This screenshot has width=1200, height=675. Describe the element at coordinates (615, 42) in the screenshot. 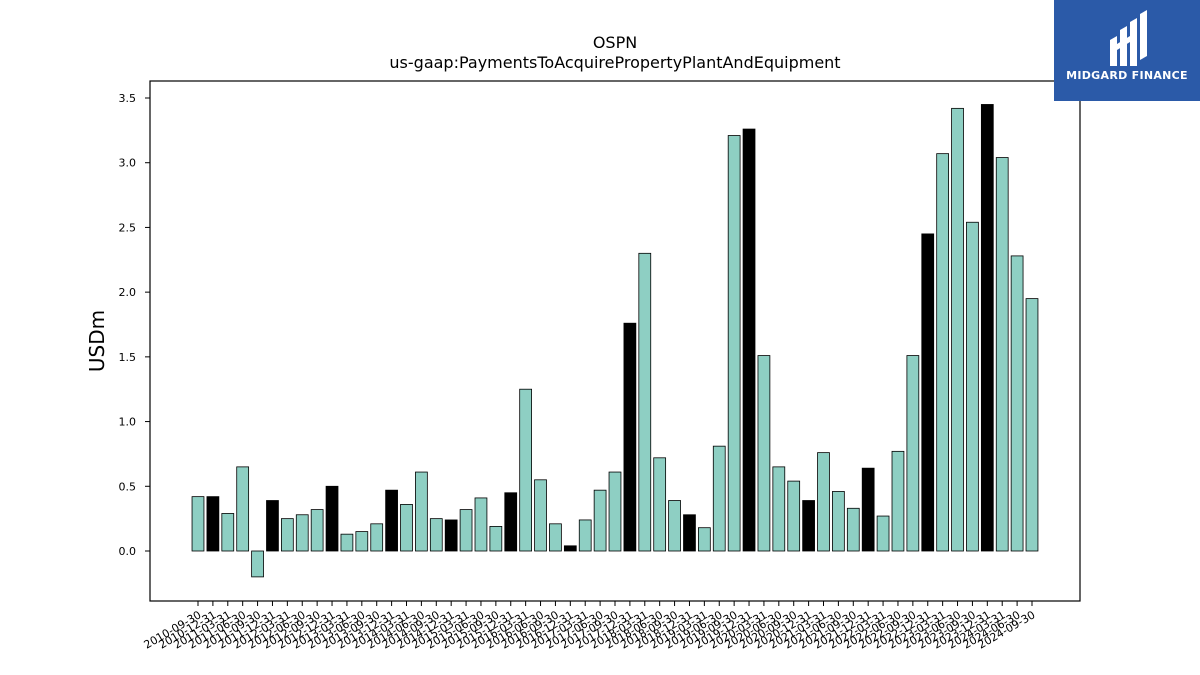

I see `chart-title: OSPN` at that location.